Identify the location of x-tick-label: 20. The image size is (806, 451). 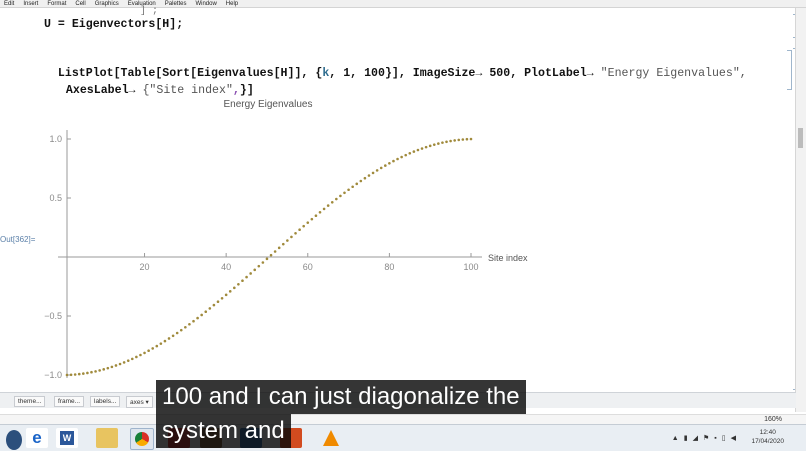
(145, 267).